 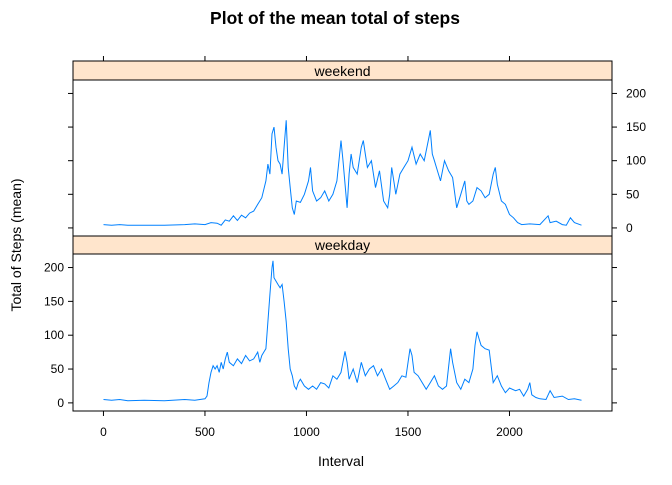 What do you see at coordinates (205, 432) in the screenshot?
I see `x-tick-label: 500` at bounding box center [205, 432].